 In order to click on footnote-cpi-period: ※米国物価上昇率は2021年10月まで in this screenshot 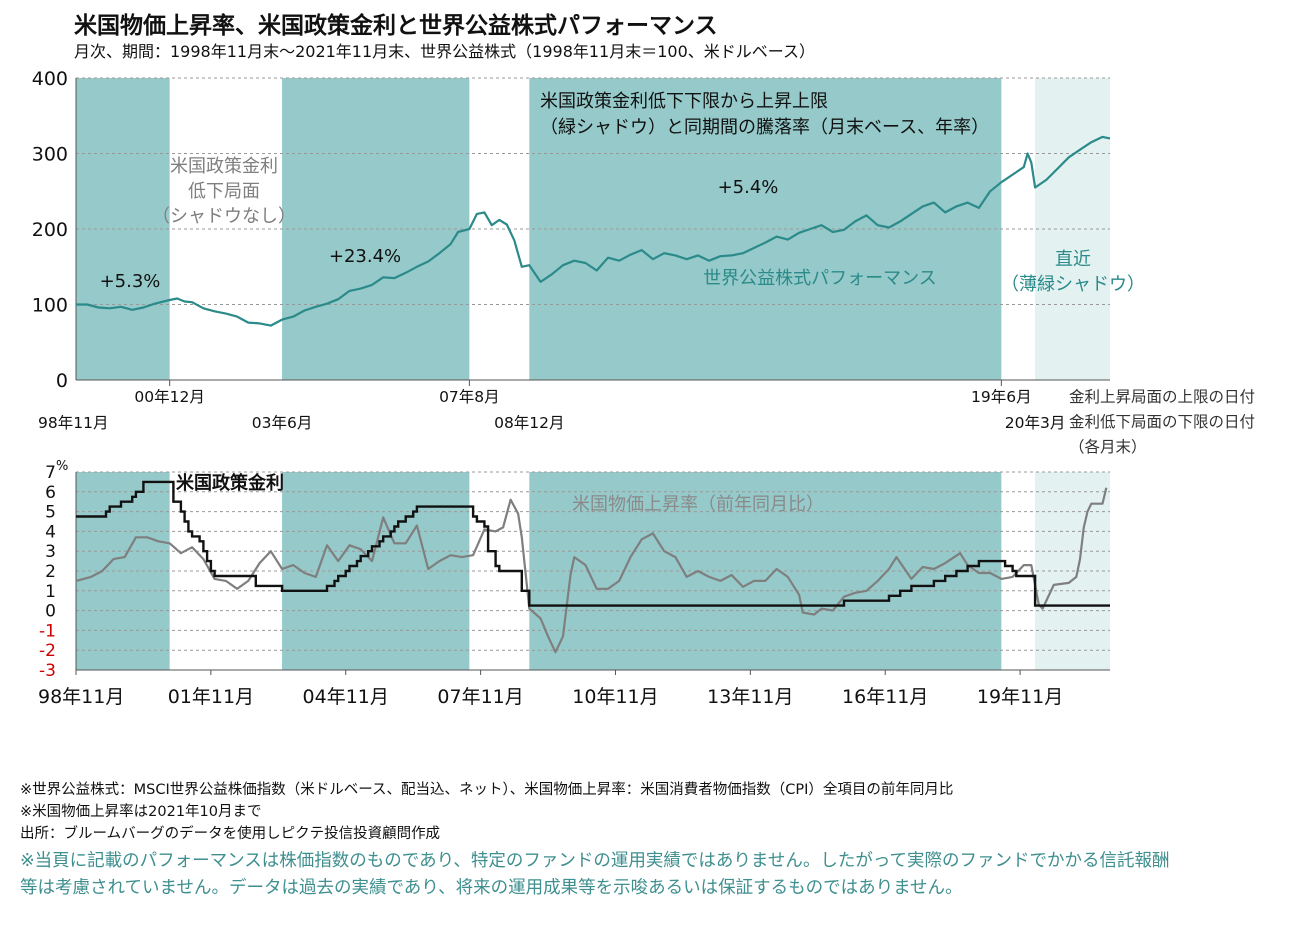, I will do `click(141, 812)`.